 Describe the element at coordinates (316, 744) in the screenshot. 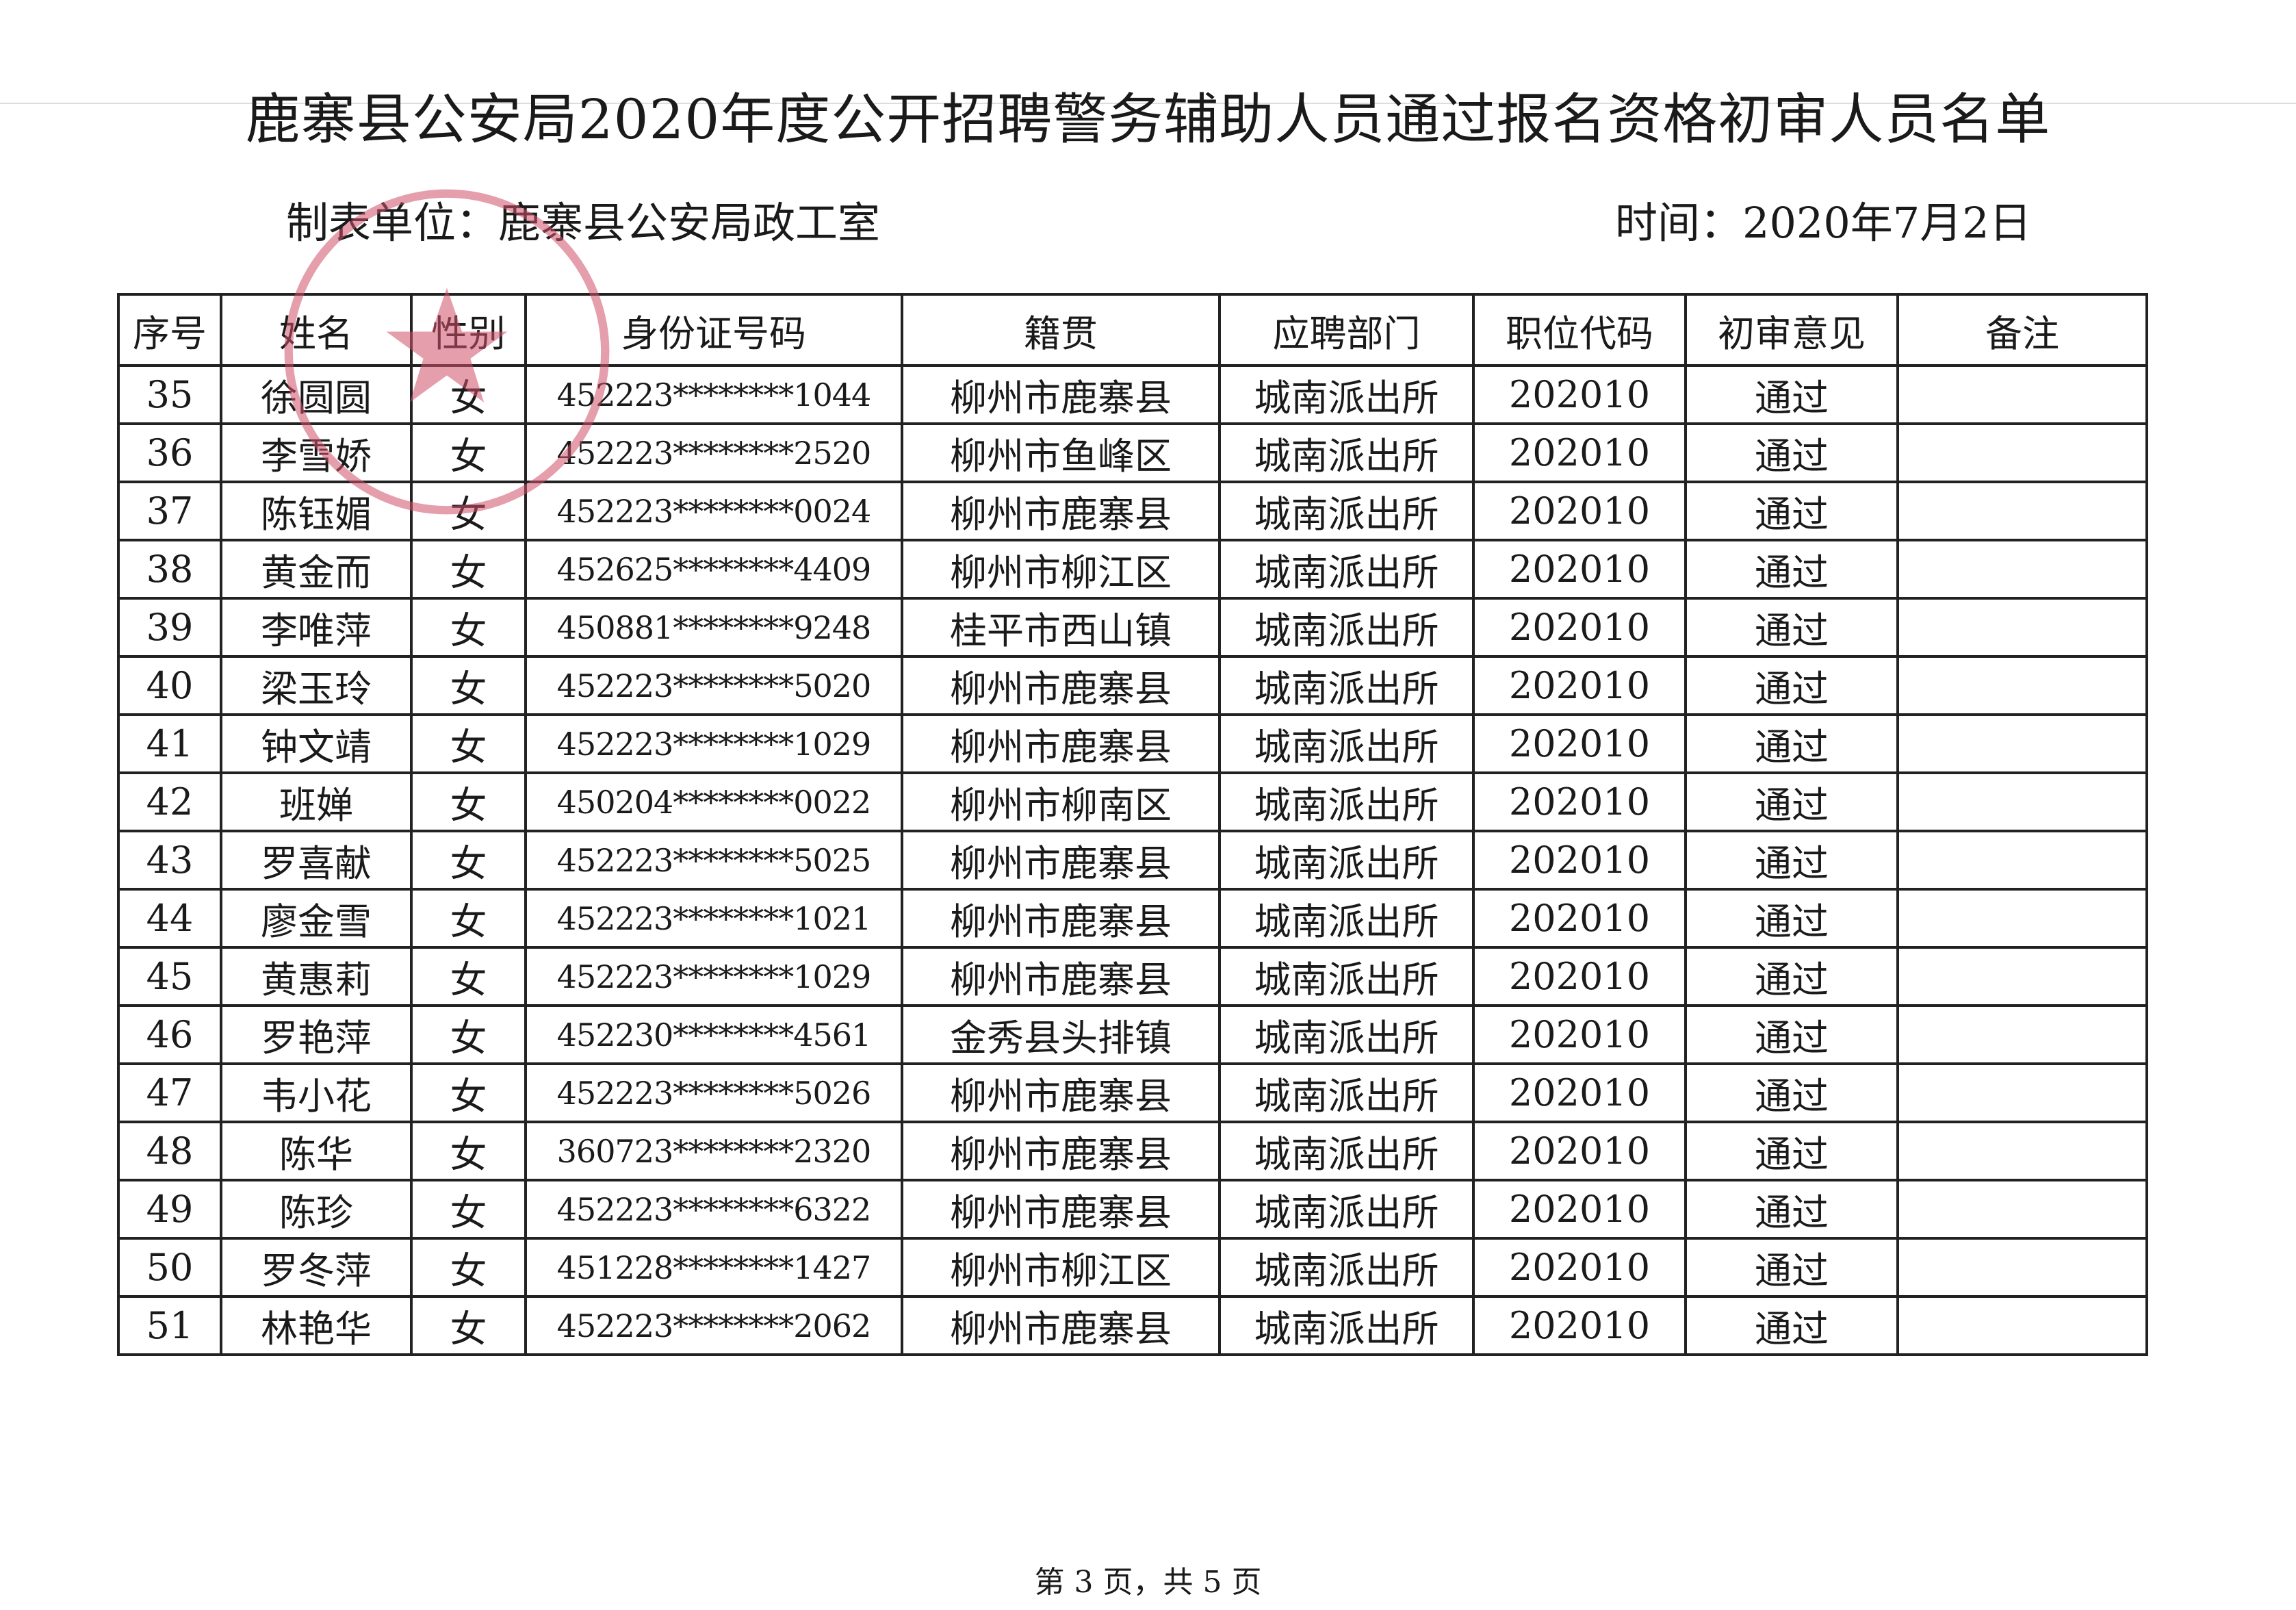

I see `cell-name: 钟文靖` at that location.